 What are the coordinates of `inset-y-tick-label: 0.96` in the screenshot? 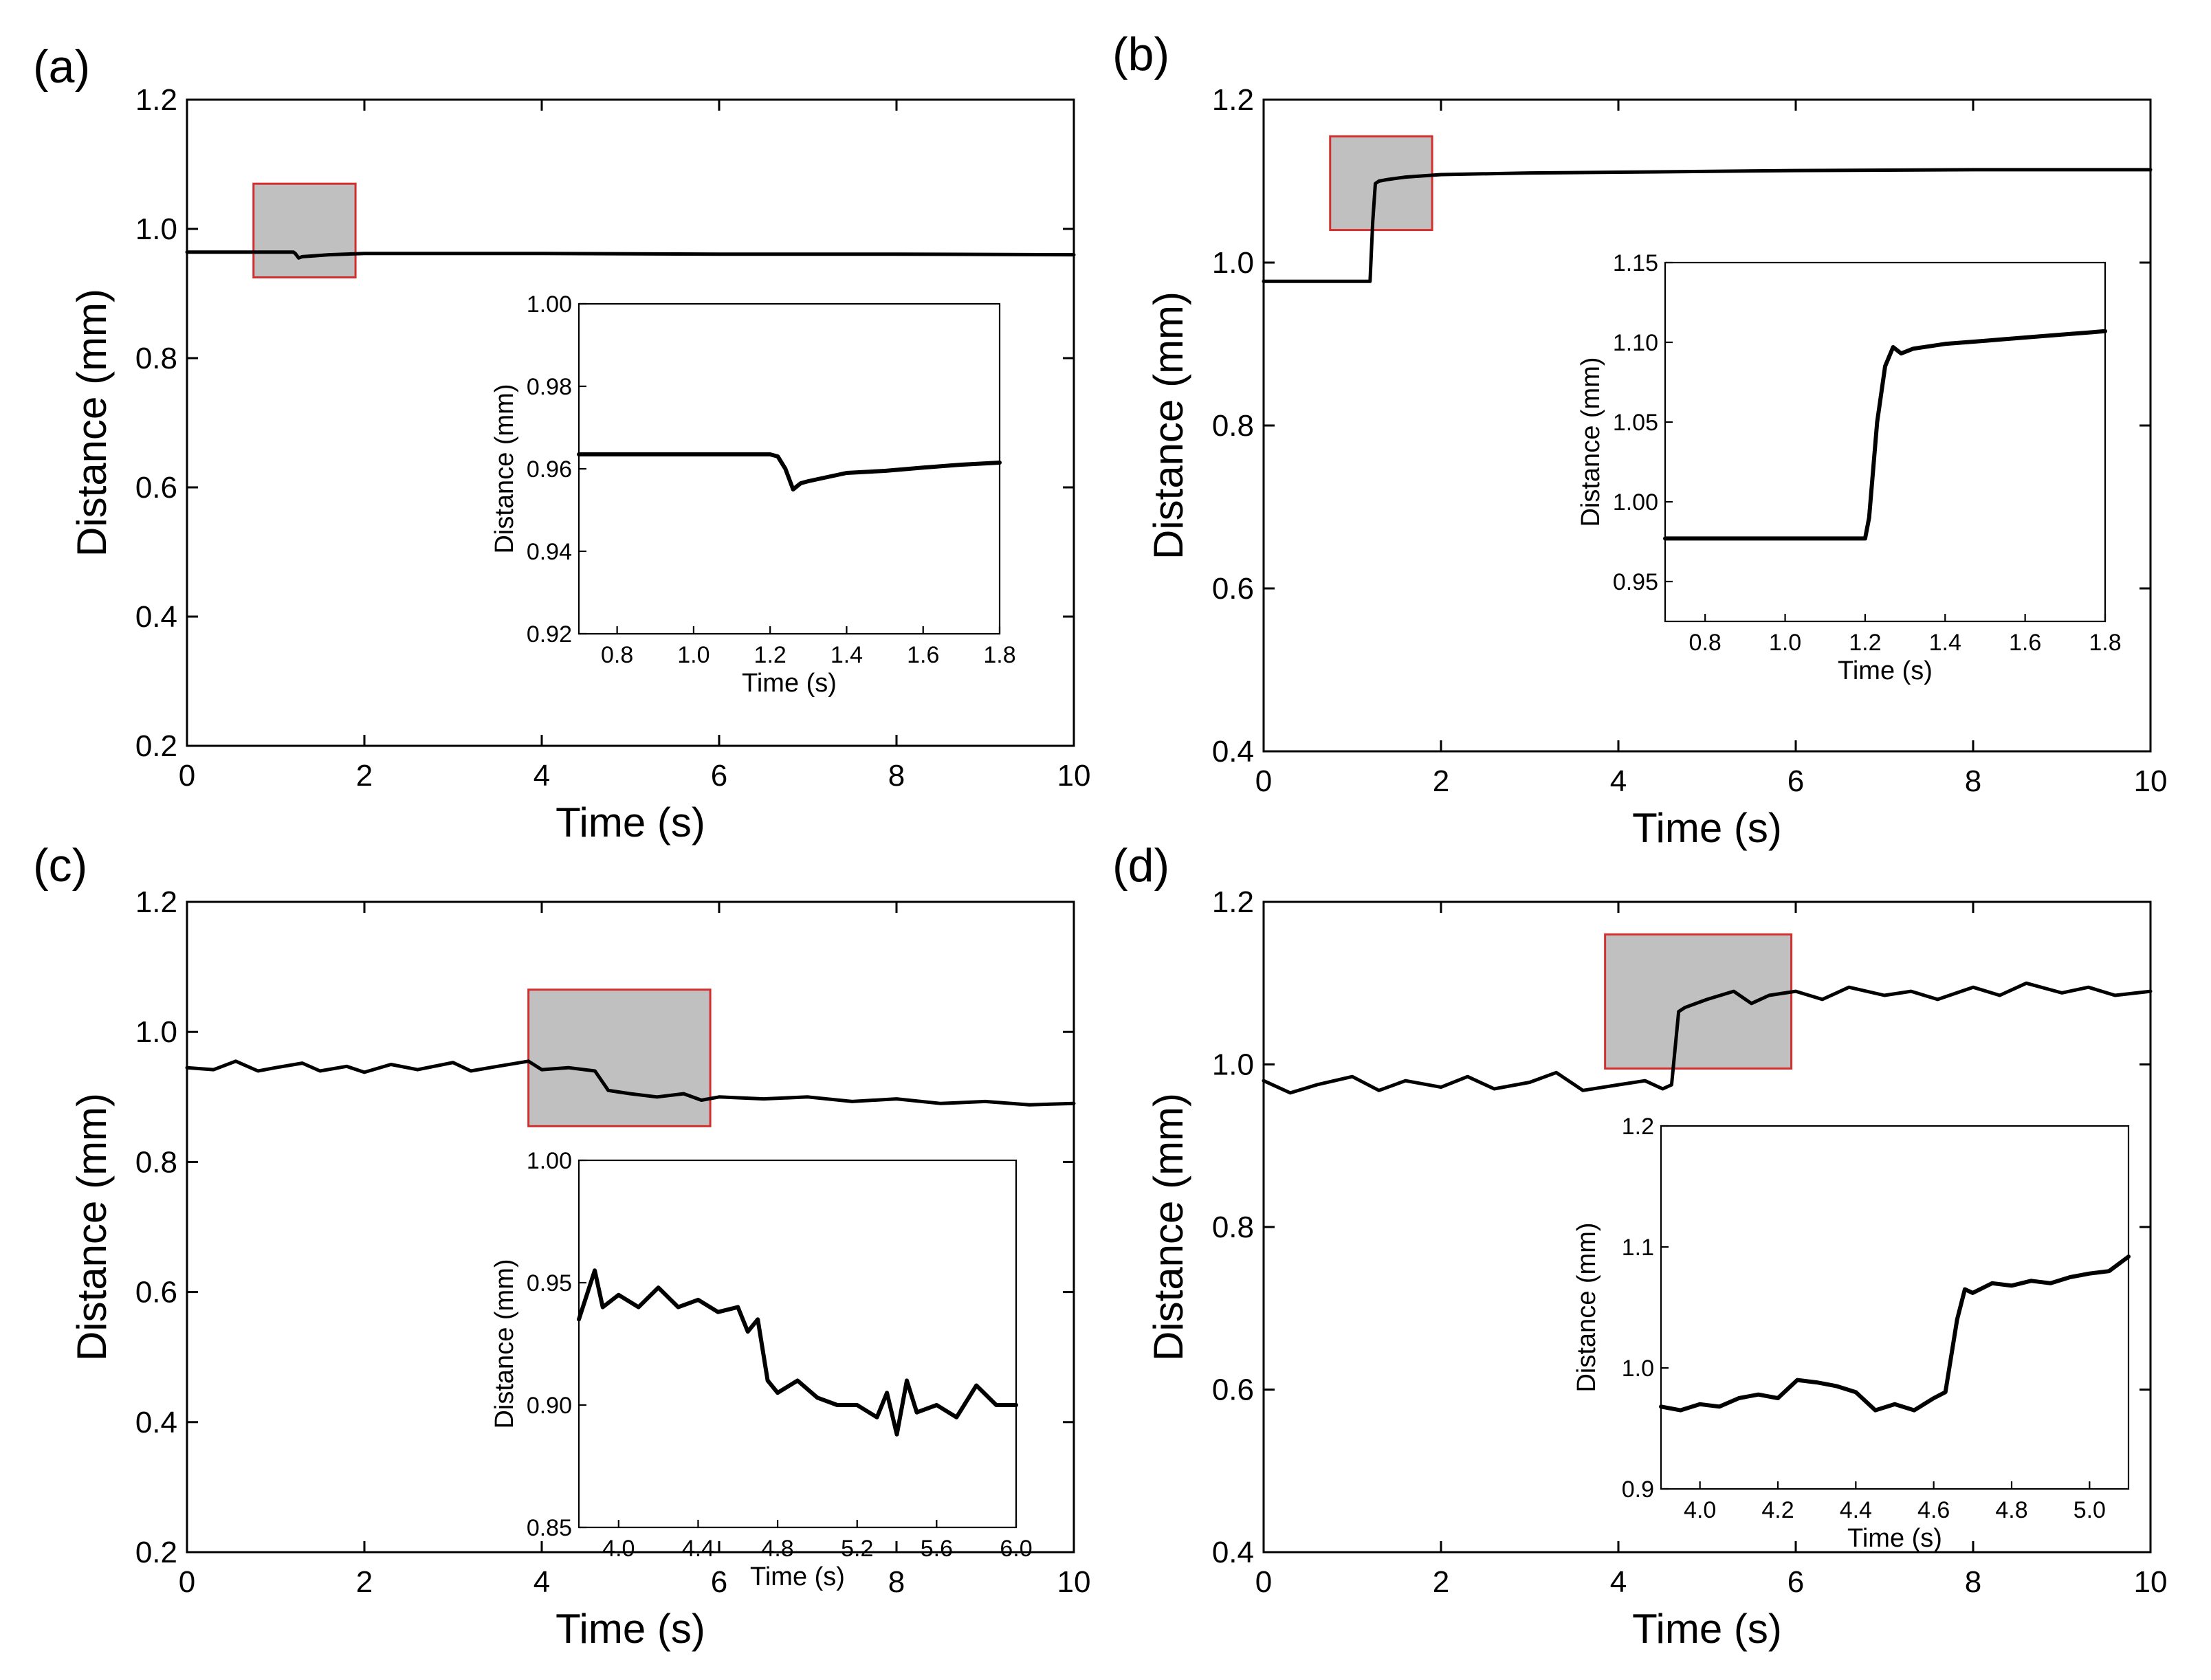 It's located at (549, 469).